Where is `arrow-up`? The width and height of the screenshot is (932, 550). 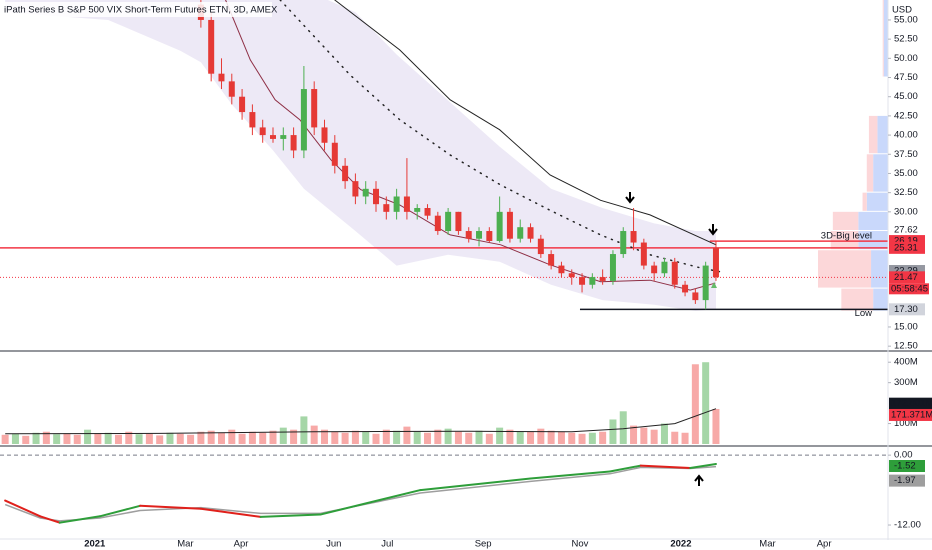 arrow-up is located at coordinates (699, 480).